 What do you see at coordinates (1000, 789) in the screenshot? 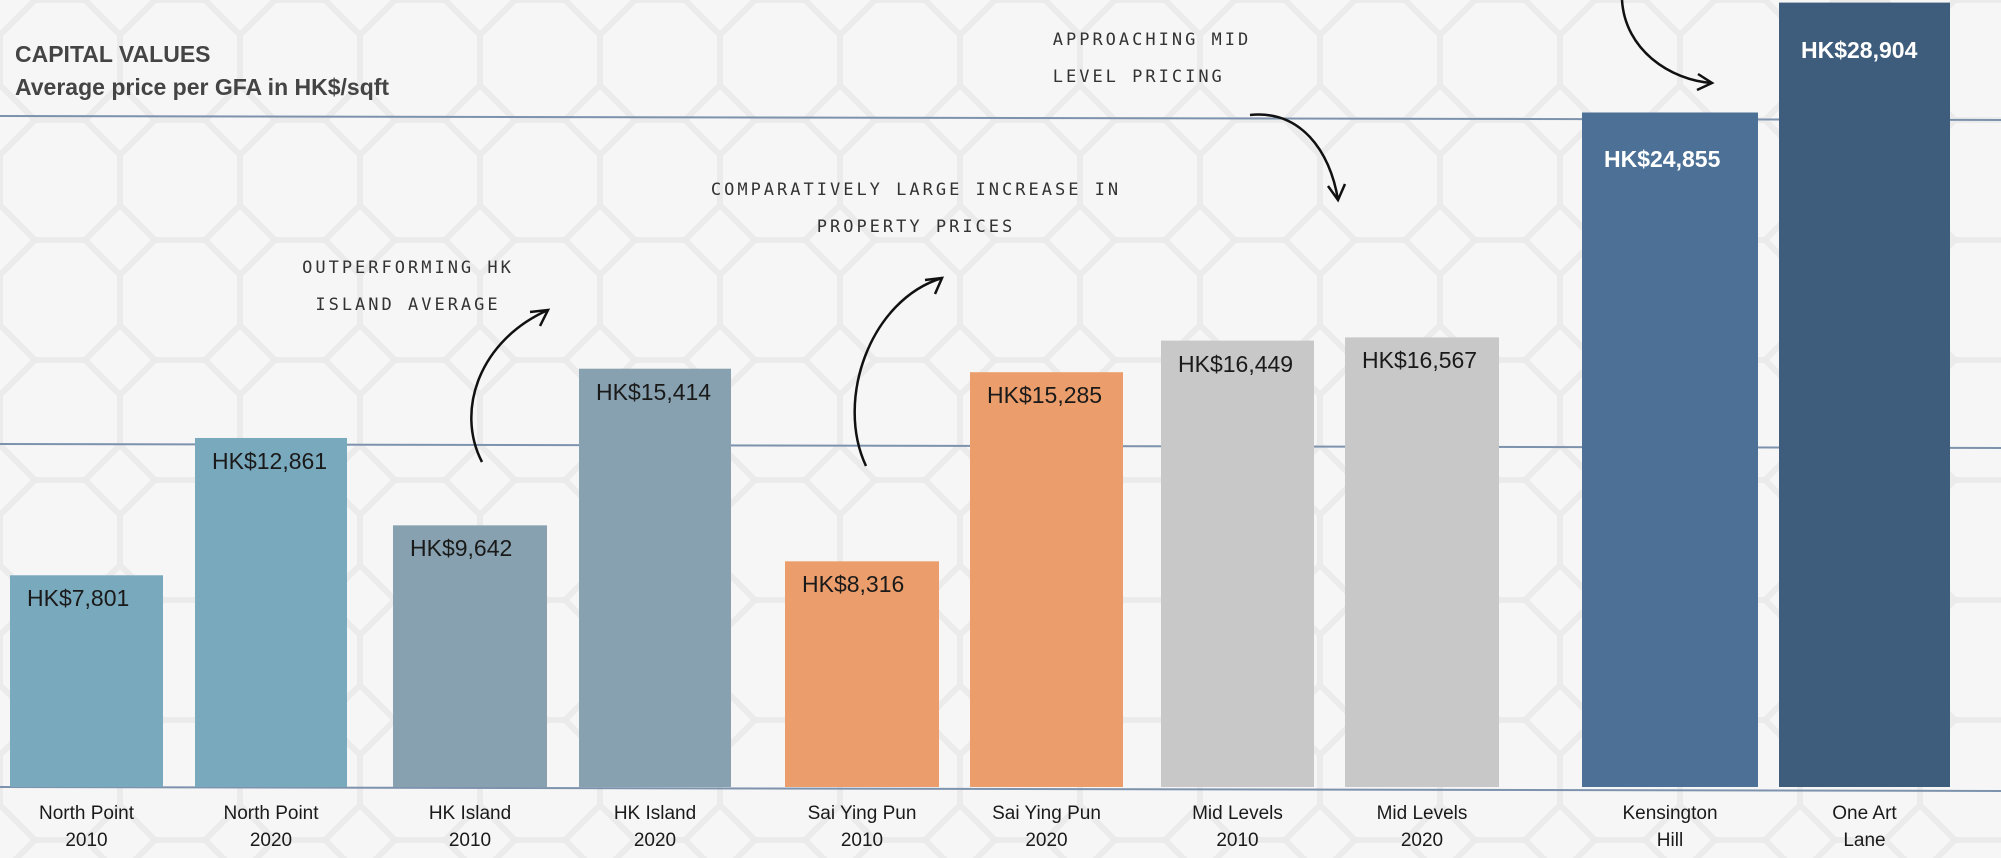
I see `guide-line` at bounding box center [1000, 789].